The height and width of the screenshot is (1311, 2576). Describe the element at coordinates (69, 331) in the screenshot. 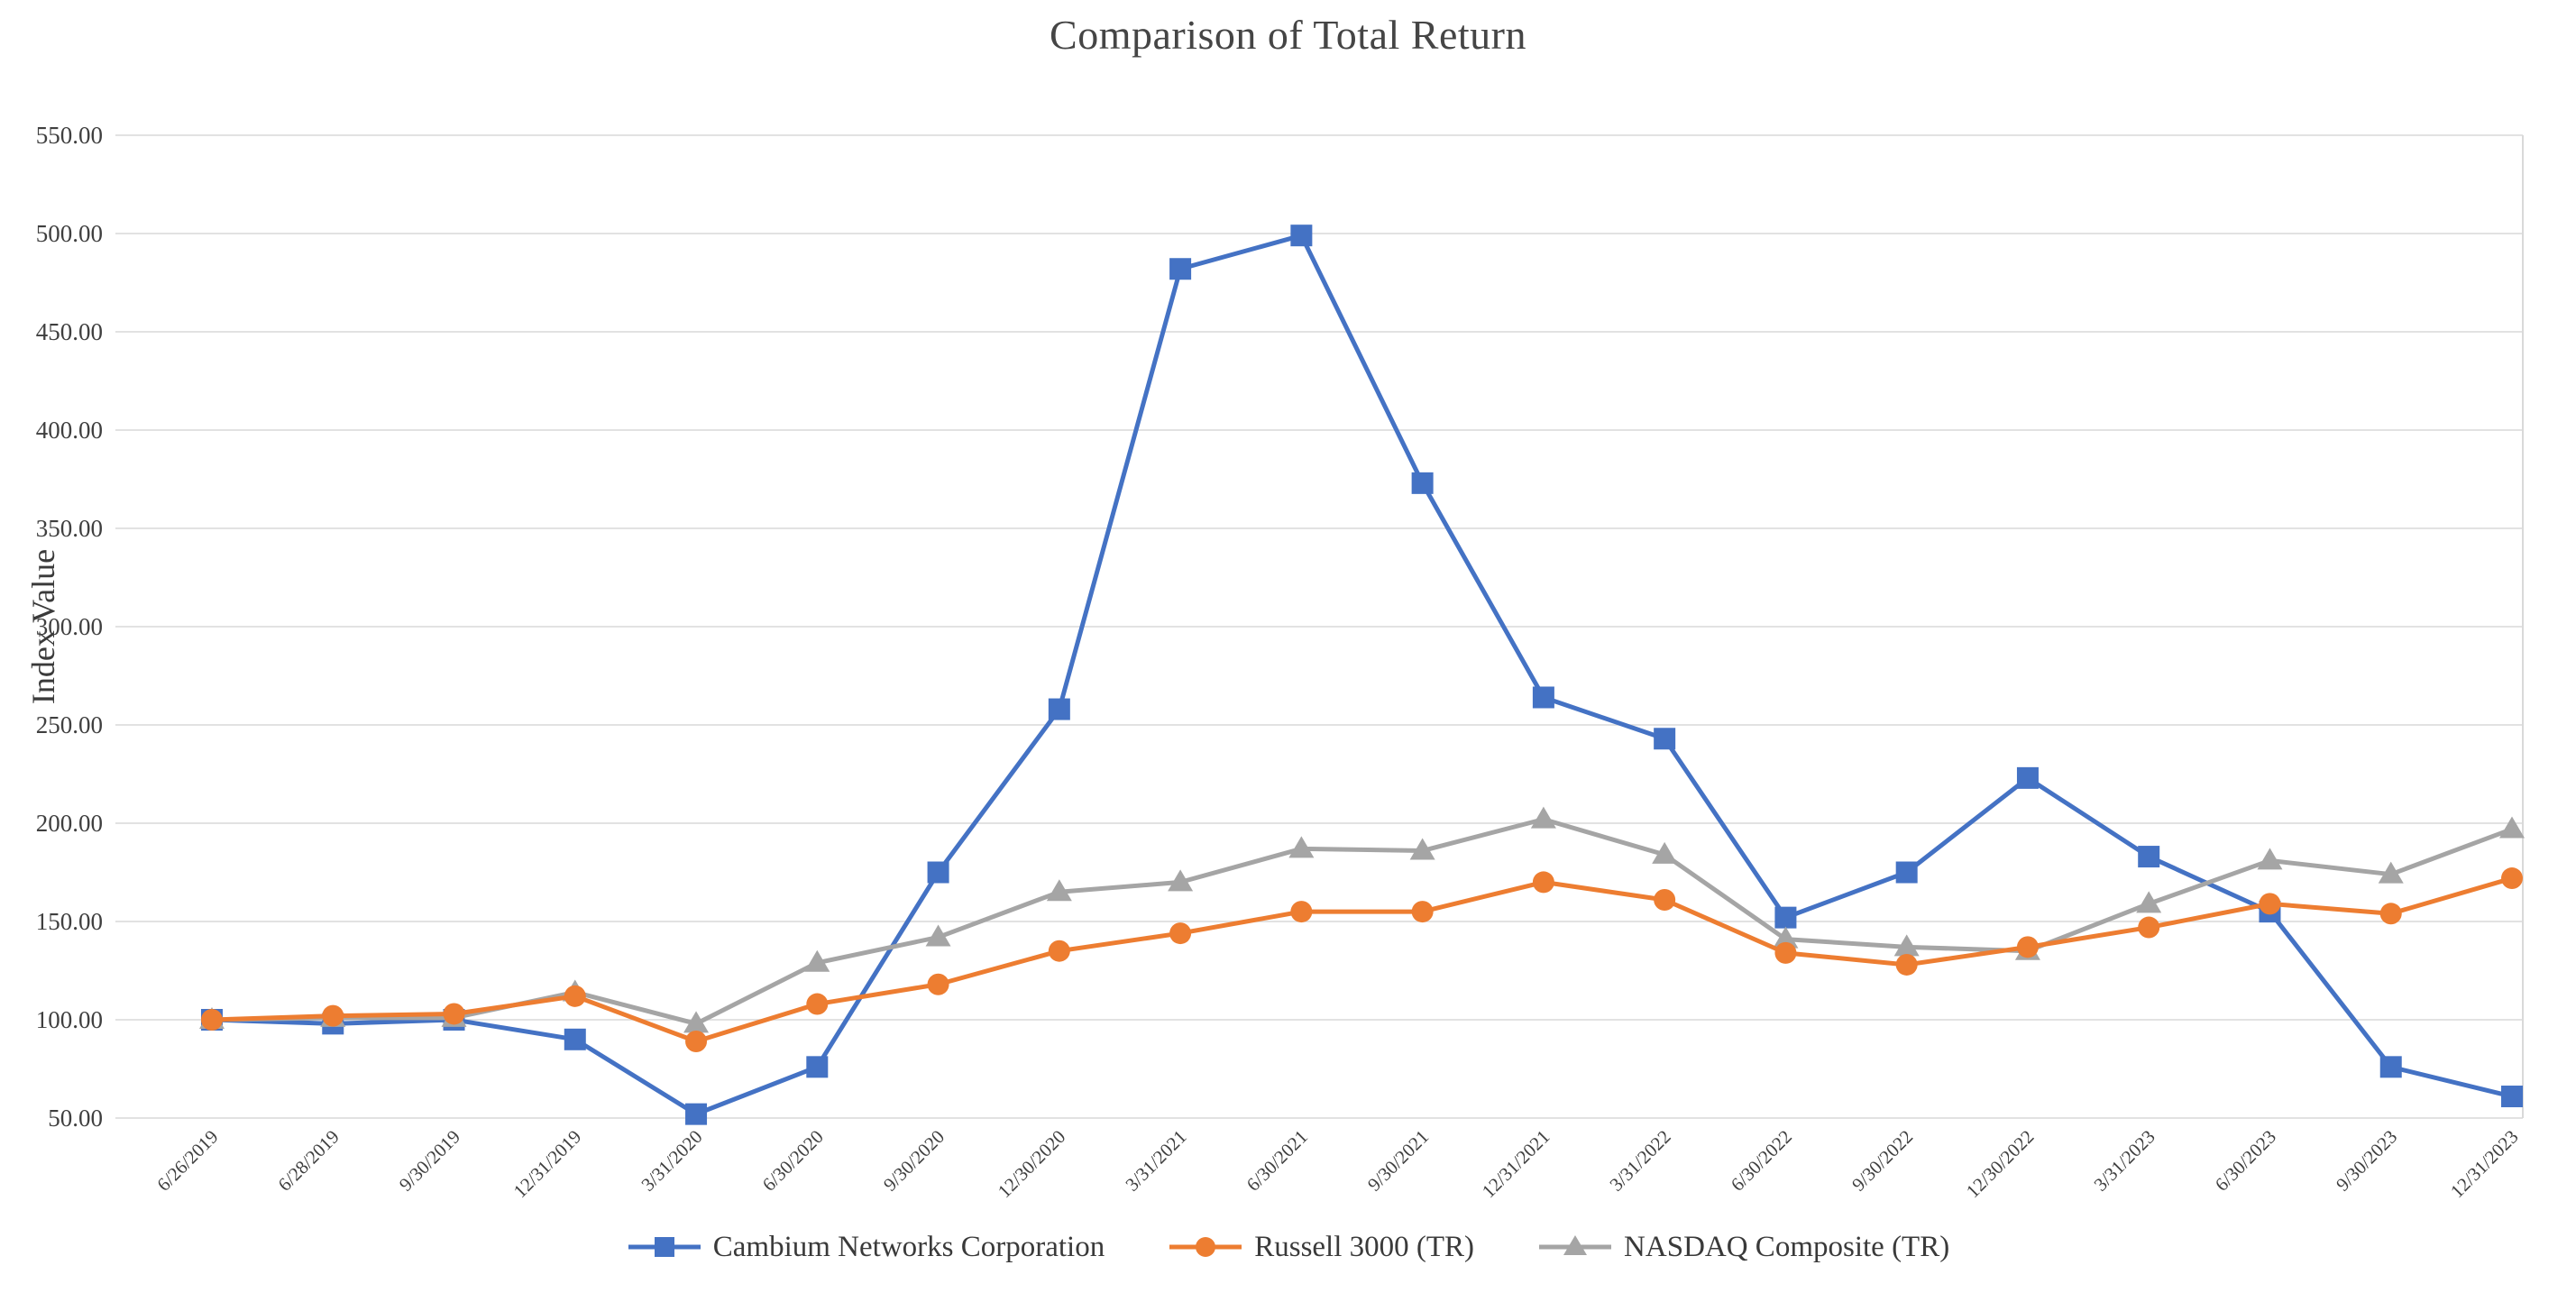

I see `y-tick-label: 450.00` at that location.